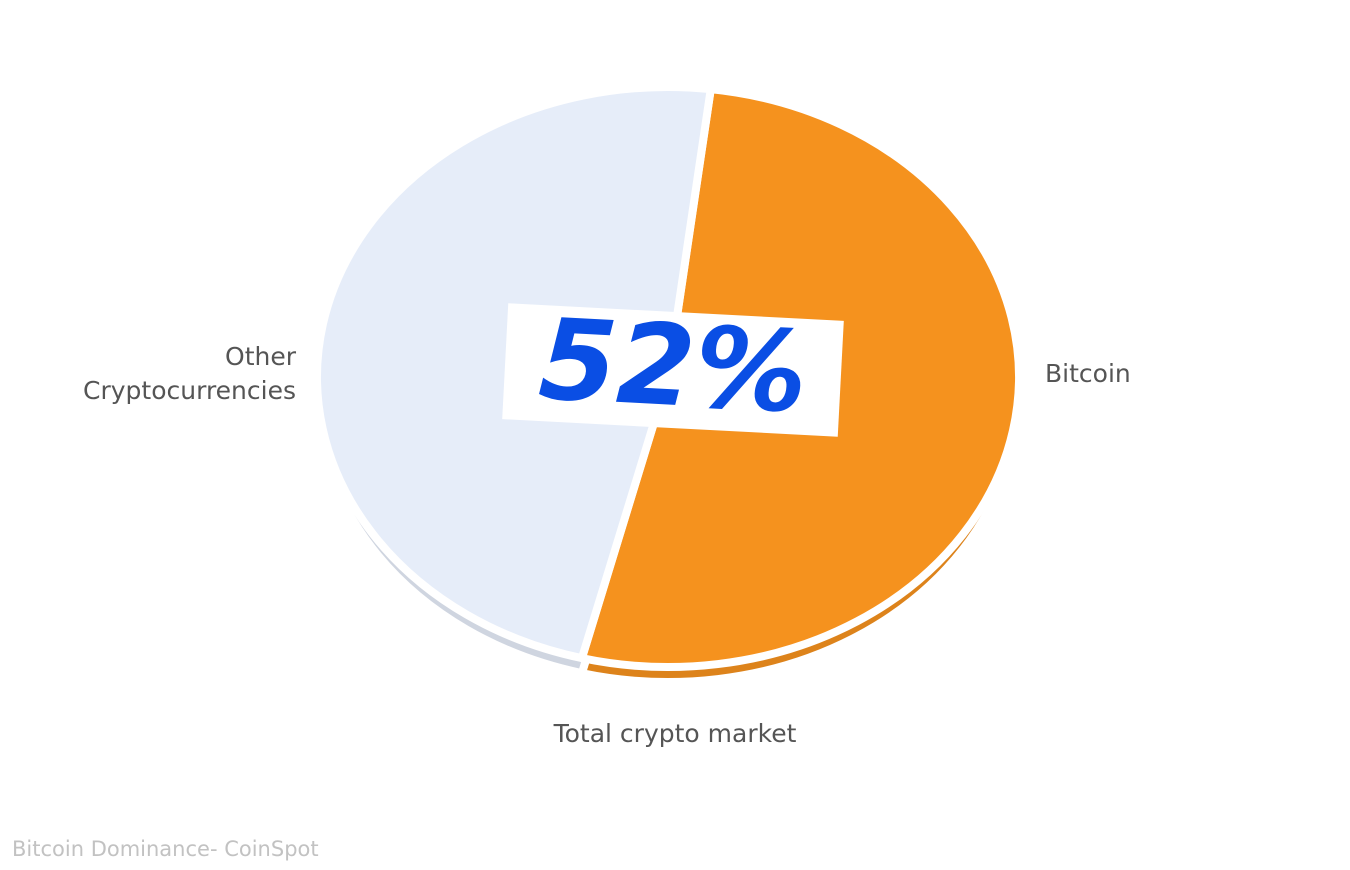 The height and width of the screenshot is (870, 1350). I want to click on value-label-group: 52%, so click(673, 367).